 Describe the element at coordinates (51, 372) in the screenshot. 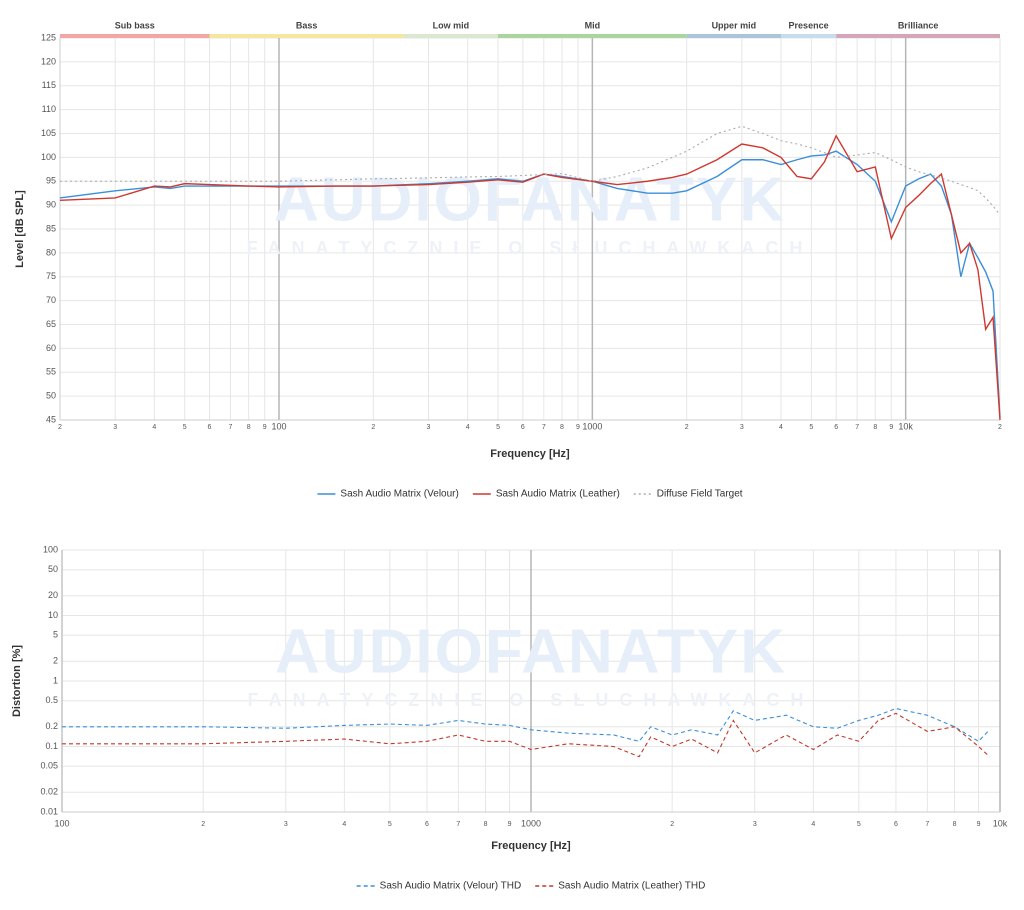

I see `y-tick-label: 55` at that location.